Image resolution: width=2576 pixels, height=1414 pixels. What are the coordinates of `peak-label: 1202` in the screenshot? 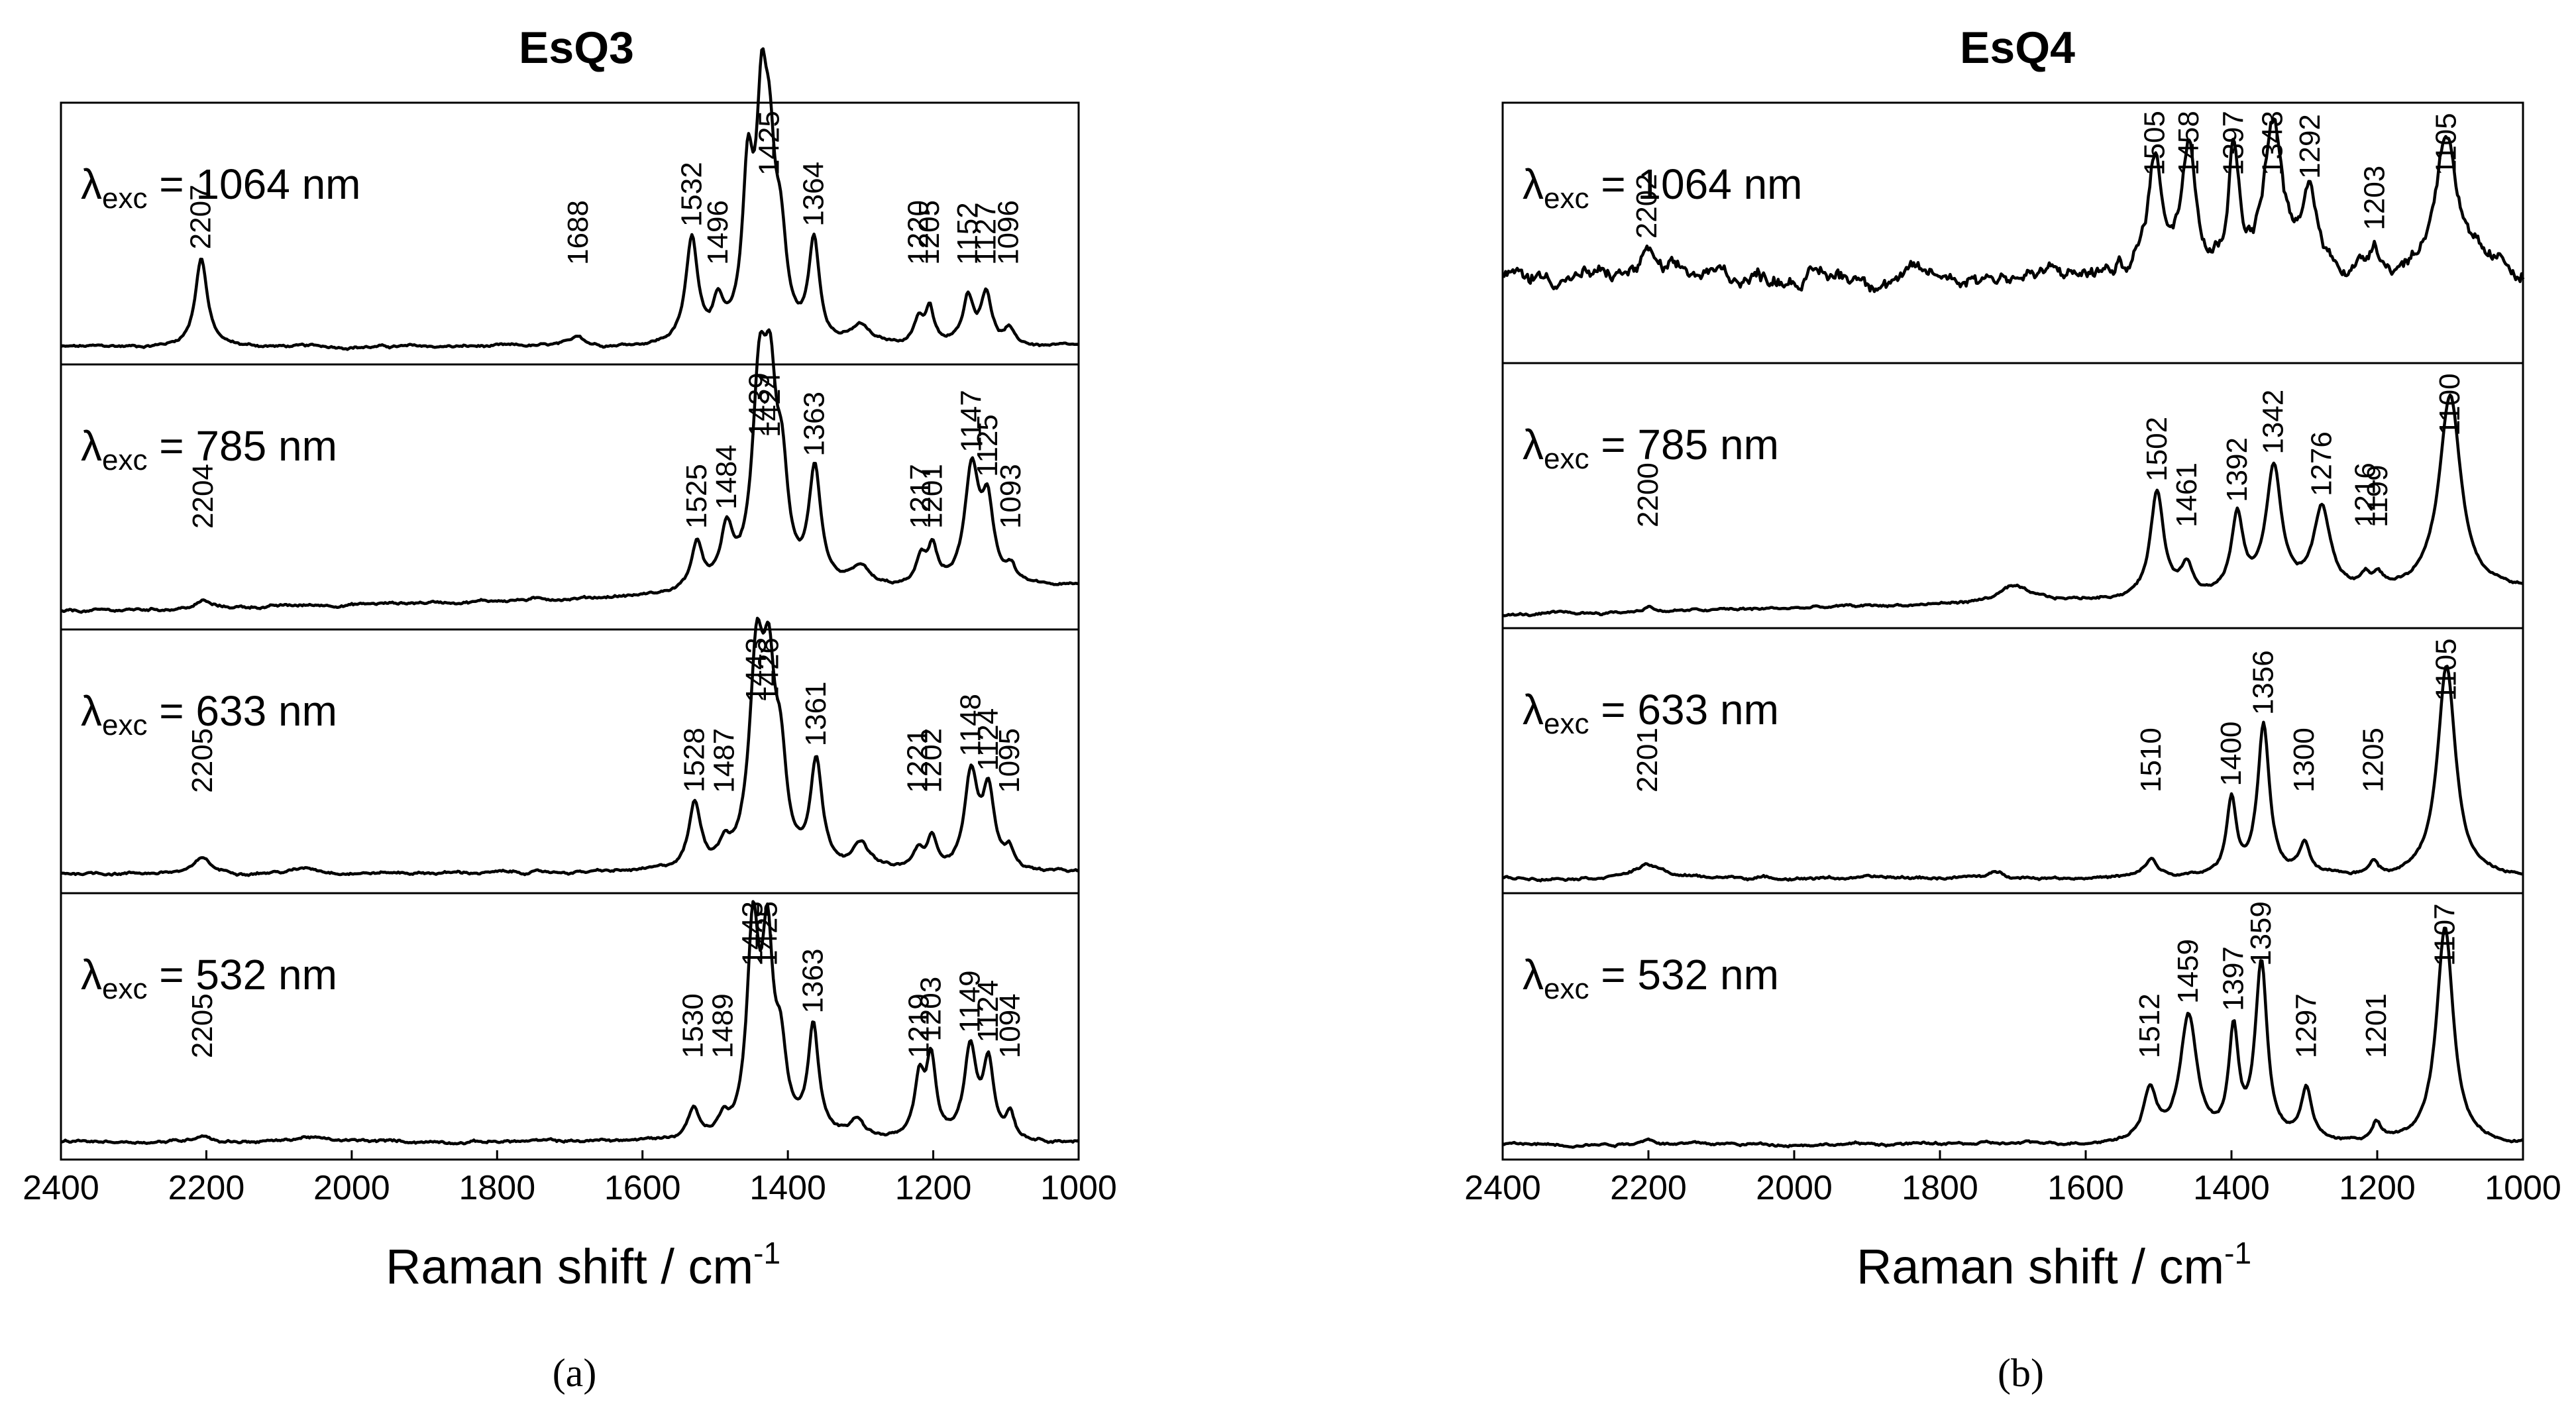 It's located at (931, 760).